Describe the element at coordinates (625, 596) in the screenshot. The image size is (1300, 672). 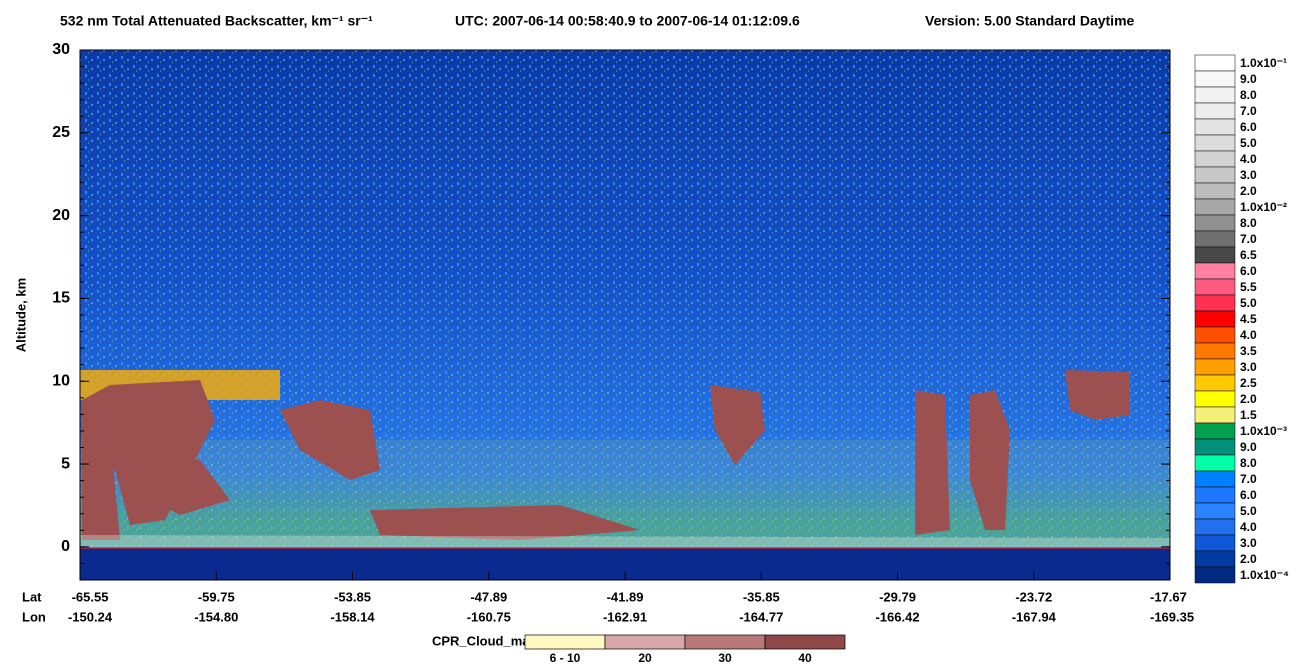
I see `lat-label: -41.89` at that location.